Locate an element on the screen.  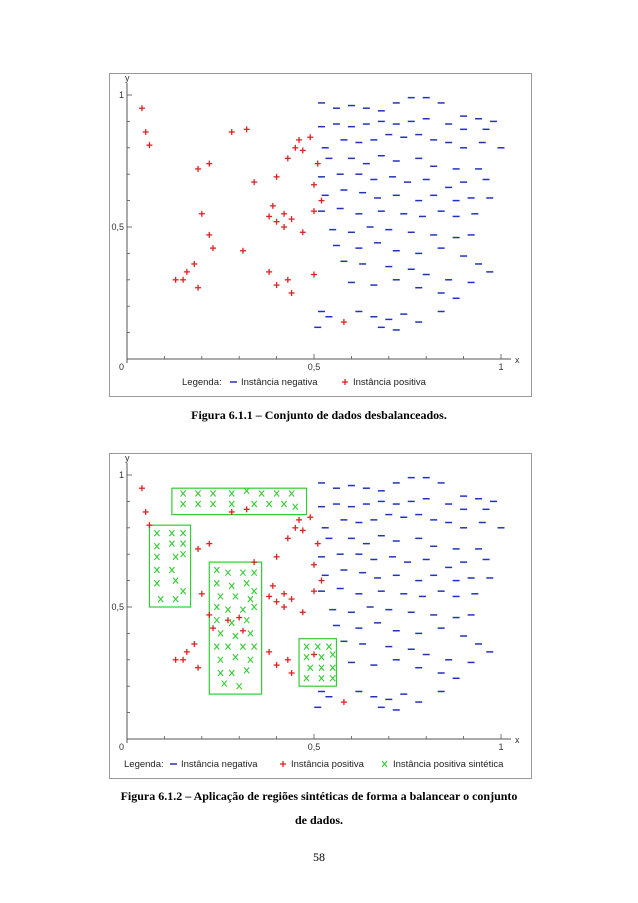
x-axis-label: x is located at coordinates (517, 740).